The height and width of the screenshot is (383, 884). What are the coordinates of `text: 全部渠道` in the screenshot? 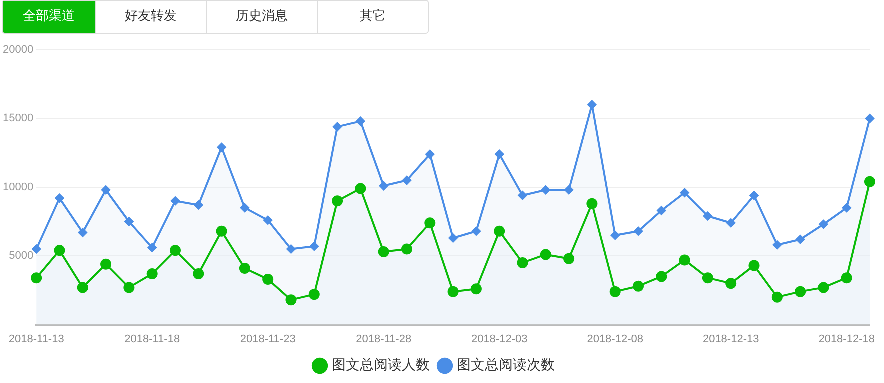 It's located at (49, 17).